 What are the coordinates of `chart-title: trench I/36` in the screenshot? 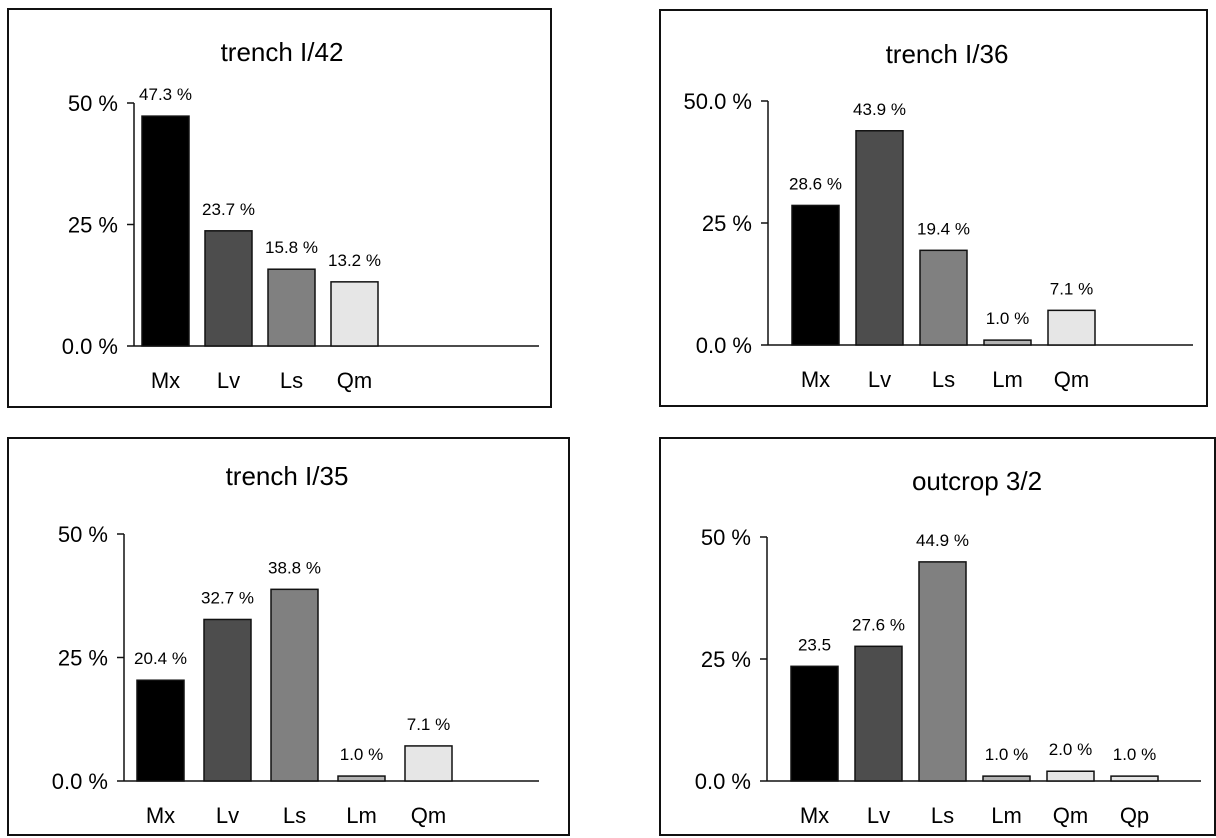 It's located at (947, 54).